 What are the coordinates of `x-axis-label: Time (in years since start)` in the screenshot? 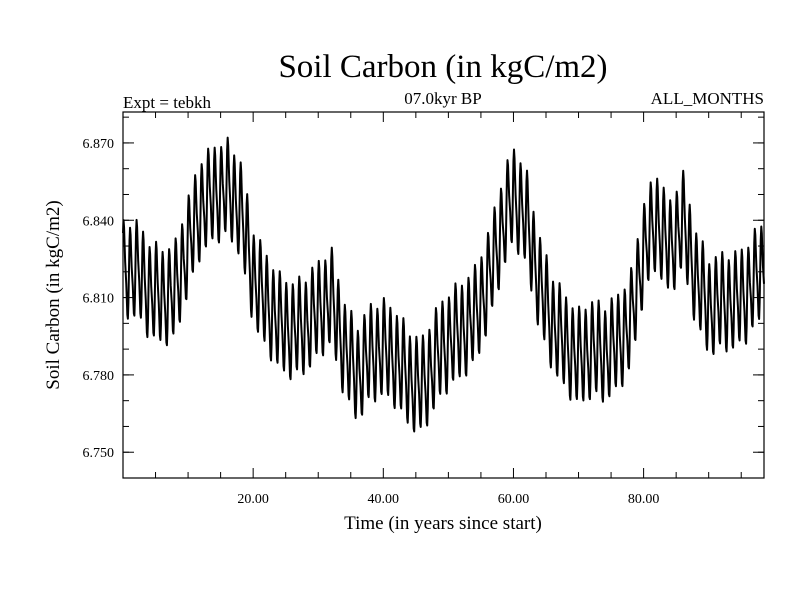 It's located at (443, 523).